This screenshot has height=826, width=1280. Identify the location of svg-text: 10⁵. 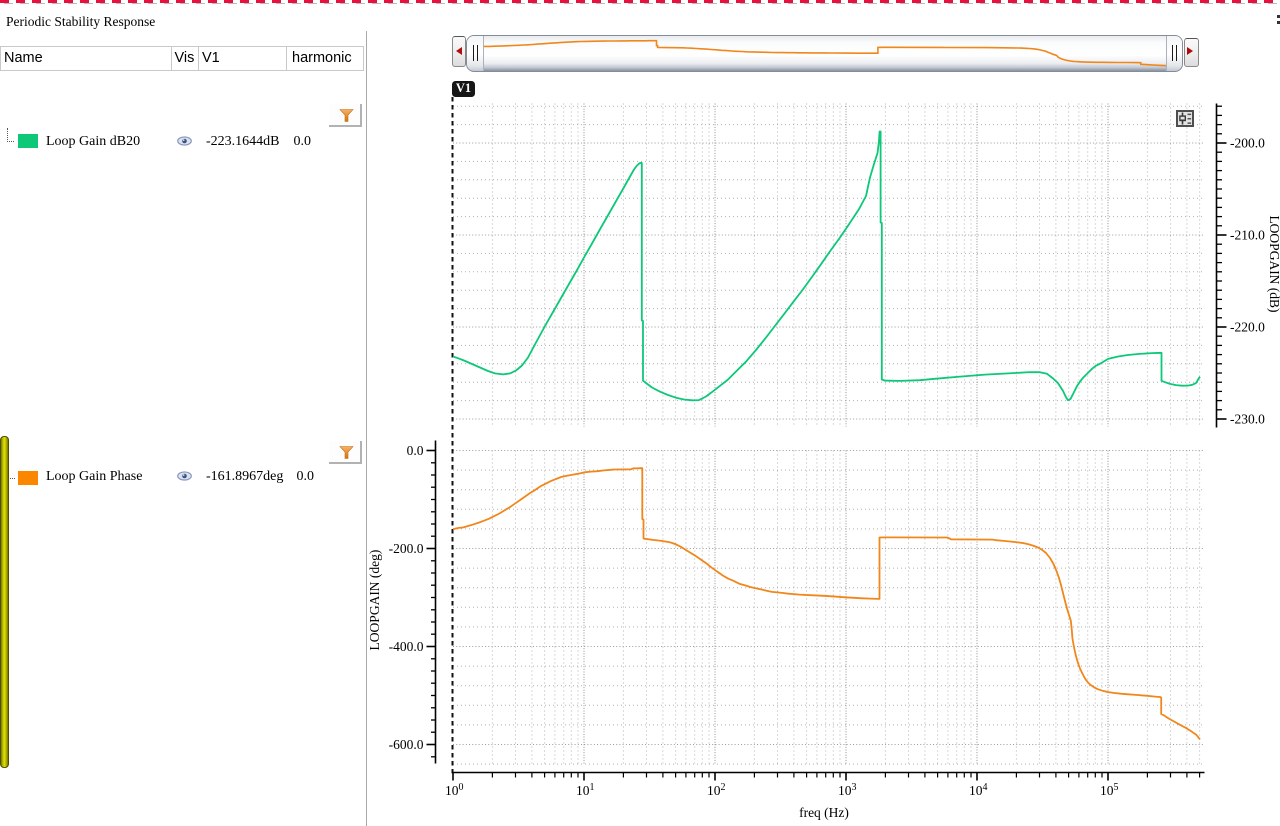
(1109, 790).